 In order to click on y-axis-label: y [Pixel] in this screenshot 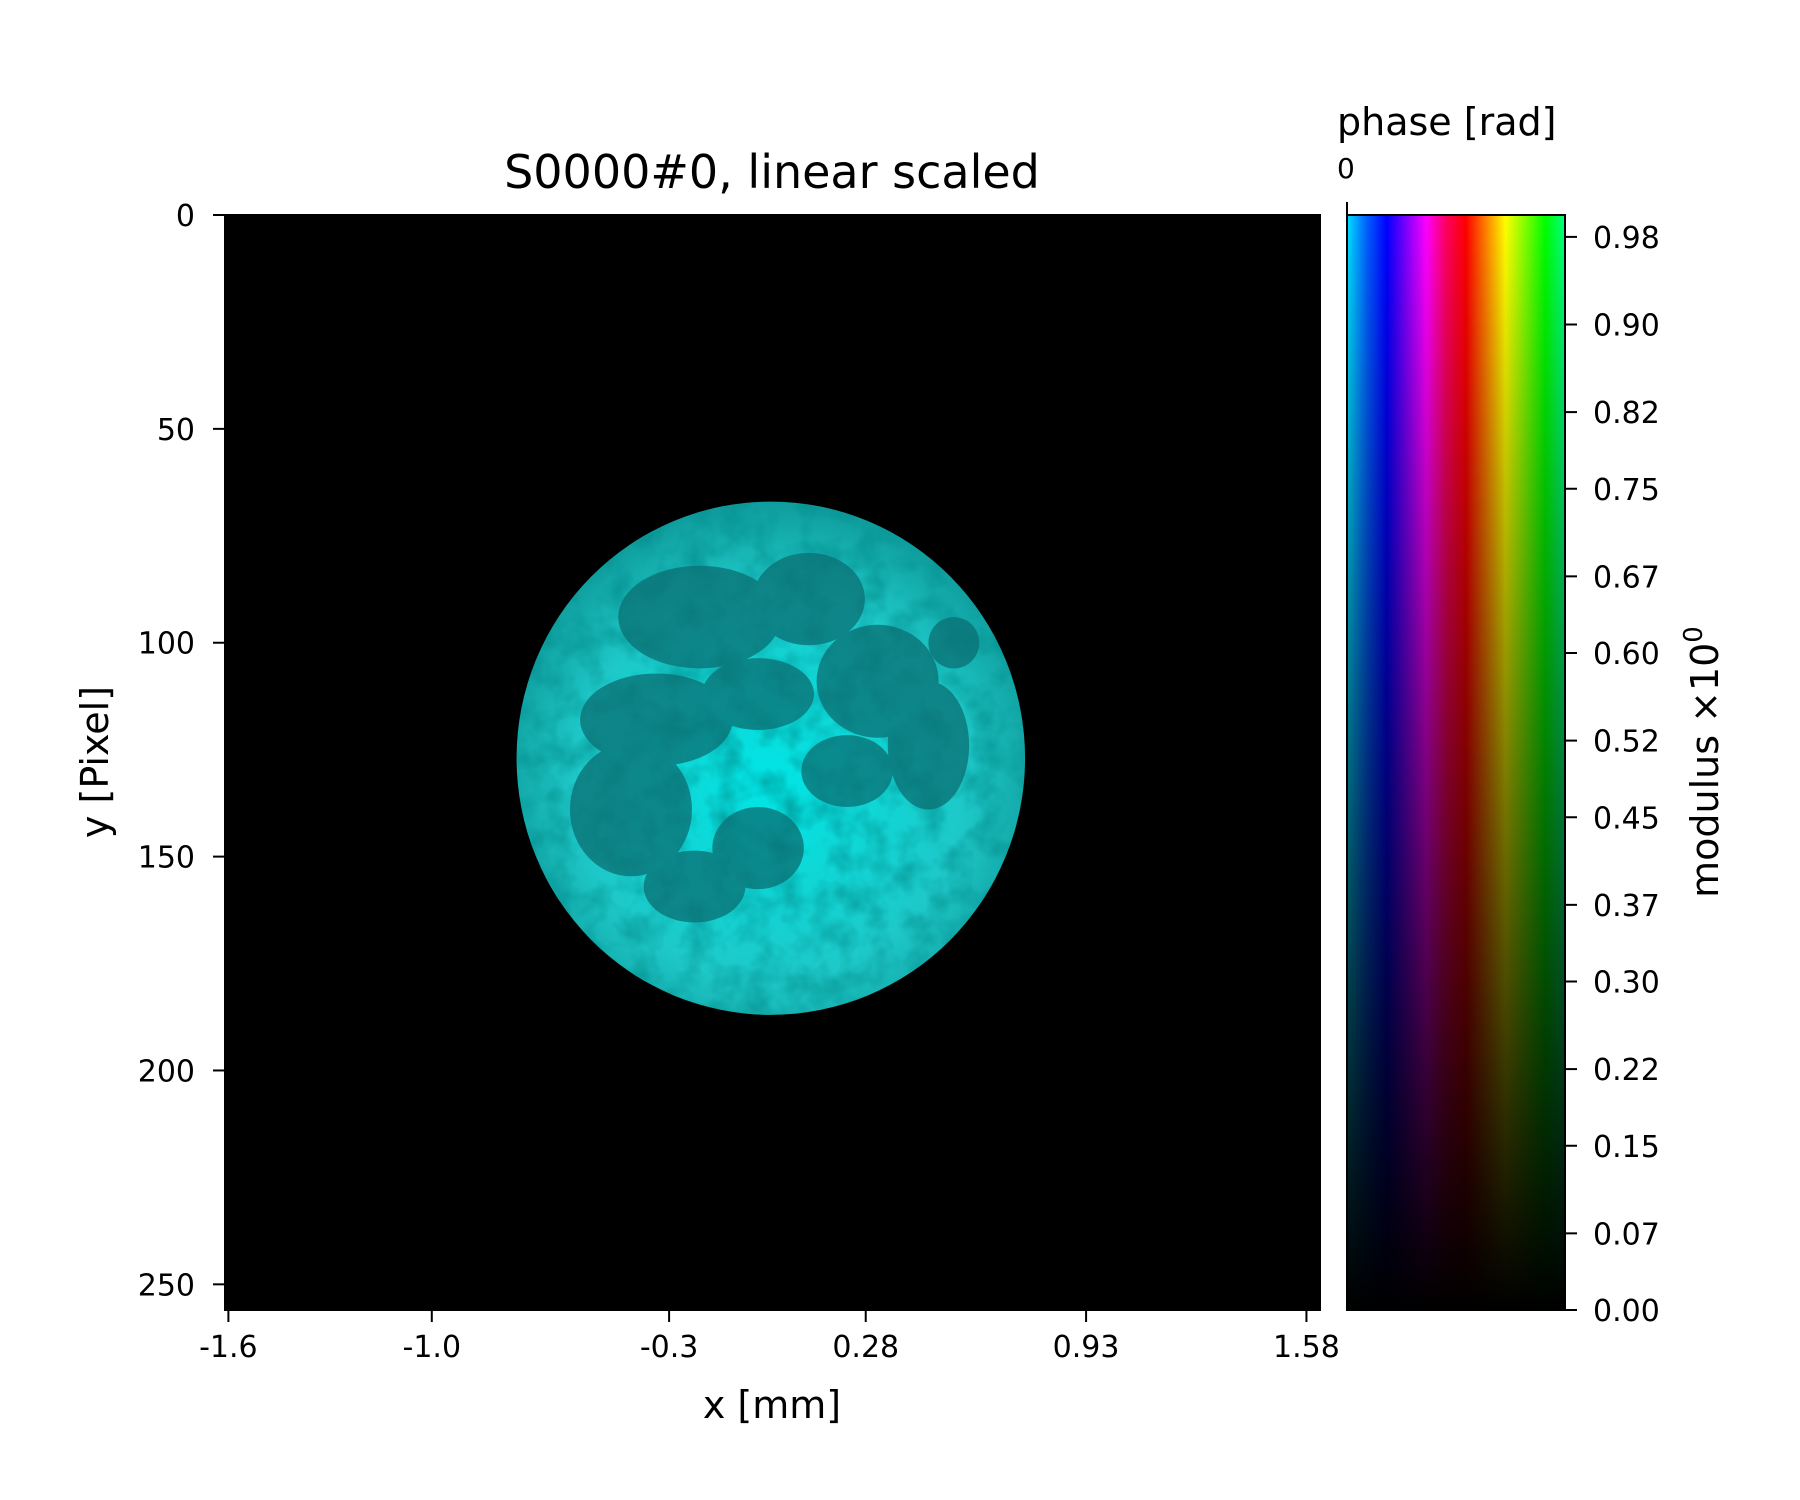, I will do `click(95, 762)`.